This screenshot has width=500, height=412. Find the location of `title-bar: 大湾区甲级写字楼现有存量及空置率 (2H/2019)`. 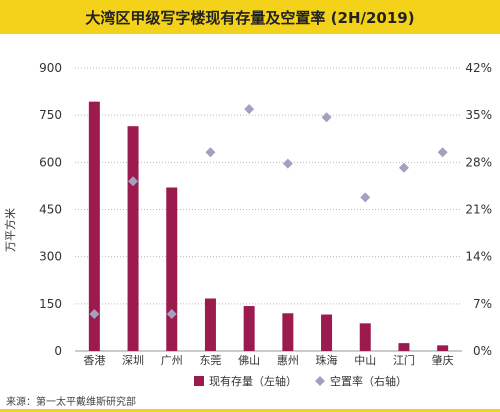

title-bar: 大湾区甲级写字楼现有存量及空置率 (2H/2019) is located at coordinates (250, 17).